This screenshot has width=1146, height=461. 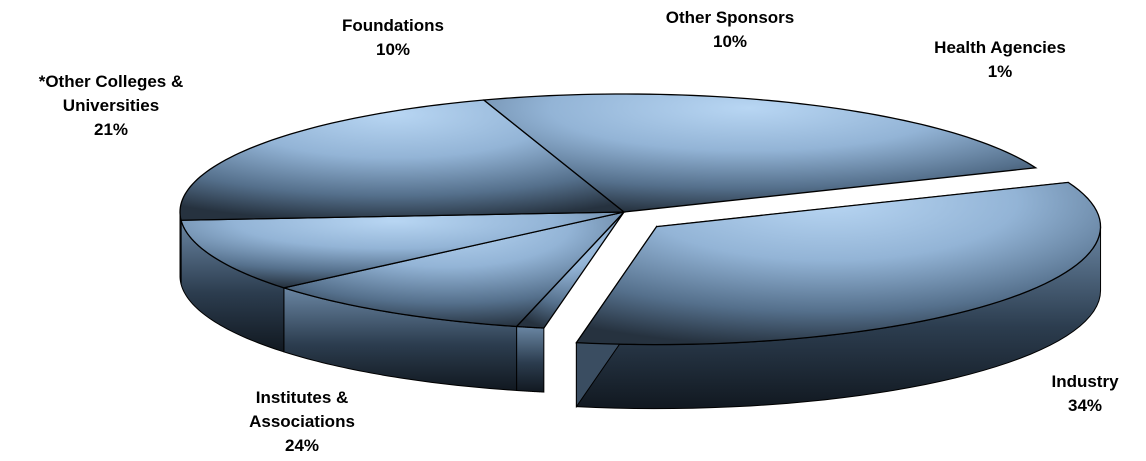 I want to click on label-industry: Industry 34%, so click(x=1085, y=394).